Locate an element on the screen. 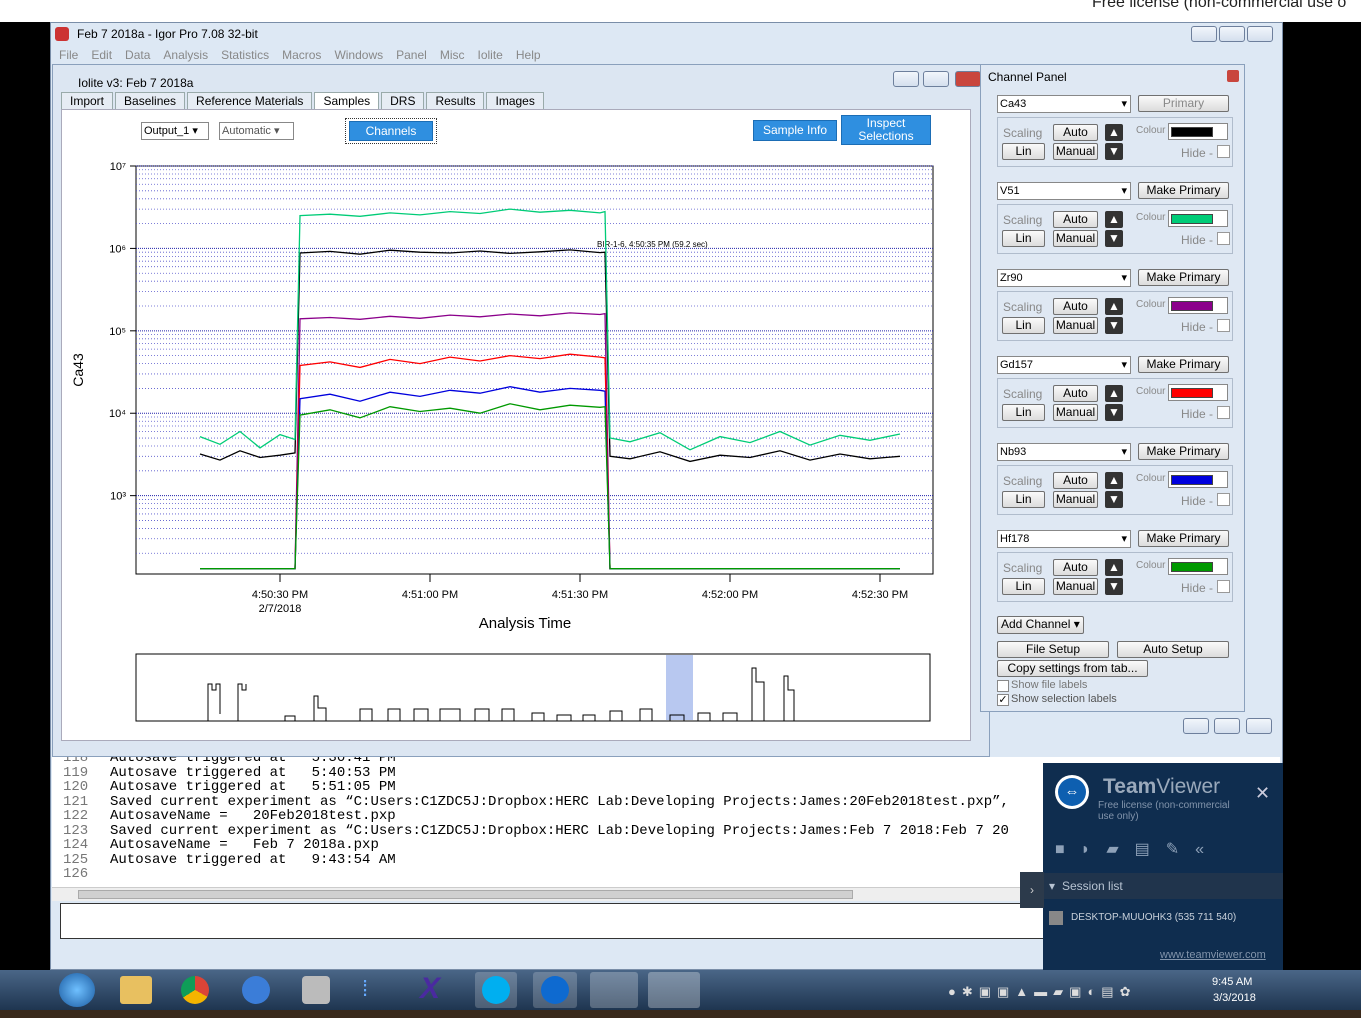  app-teamviewer is located at coordinates (555, 990).